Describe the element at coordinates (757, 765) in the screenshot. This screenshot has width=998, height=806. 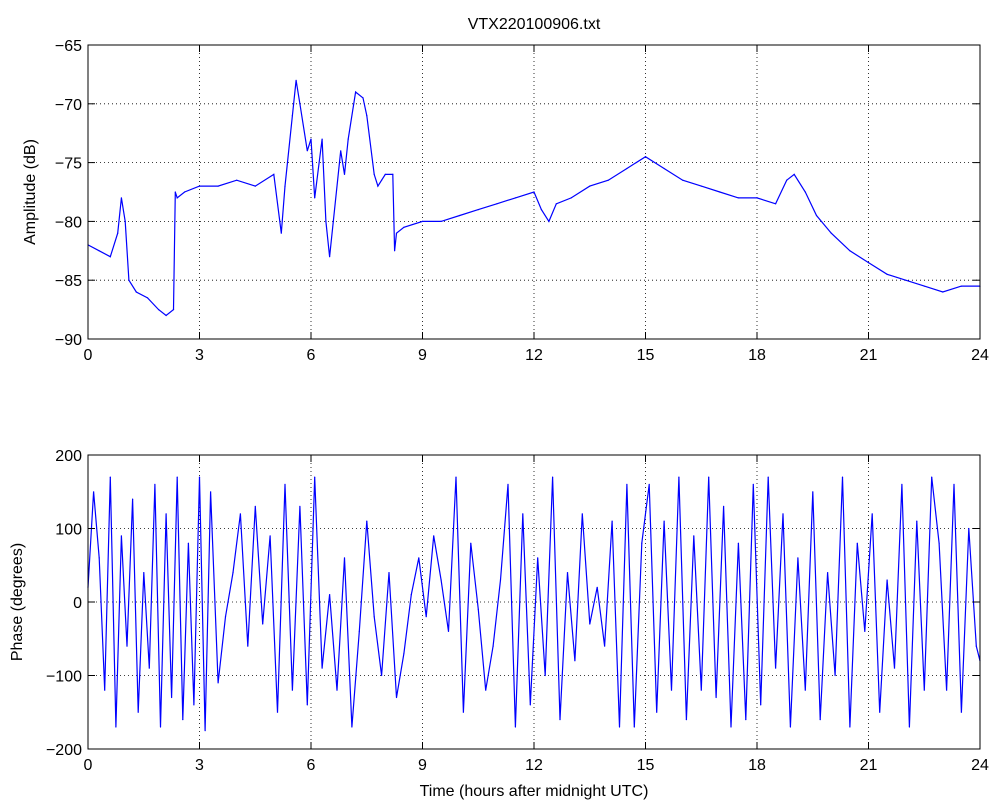
I see `phase-xtick-label: 18` at that location.